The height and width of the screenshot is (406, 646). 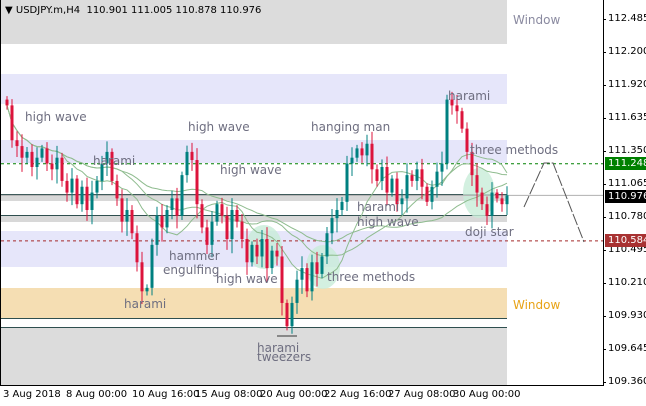 What do you see at coordinates (625, 240) in the screenshot?
I see `support-price-tag: 110.584` at bounding box center [625, 240].